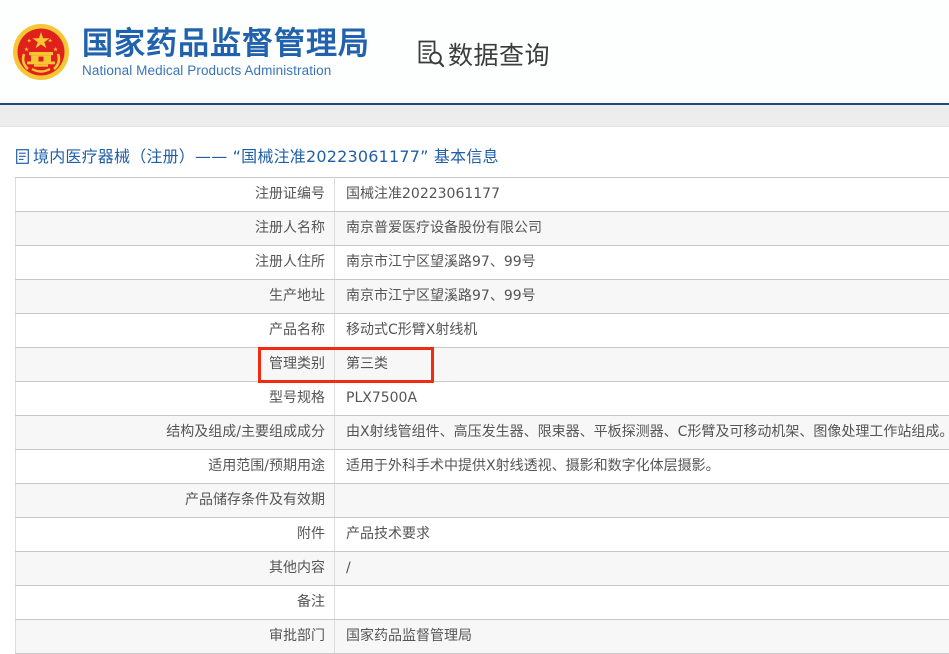 The height and width of the screenshot is (654, 949). Describe the element at coordinates (175, 534) in the screenshot. I see `table-row-label: 附件` at that location.